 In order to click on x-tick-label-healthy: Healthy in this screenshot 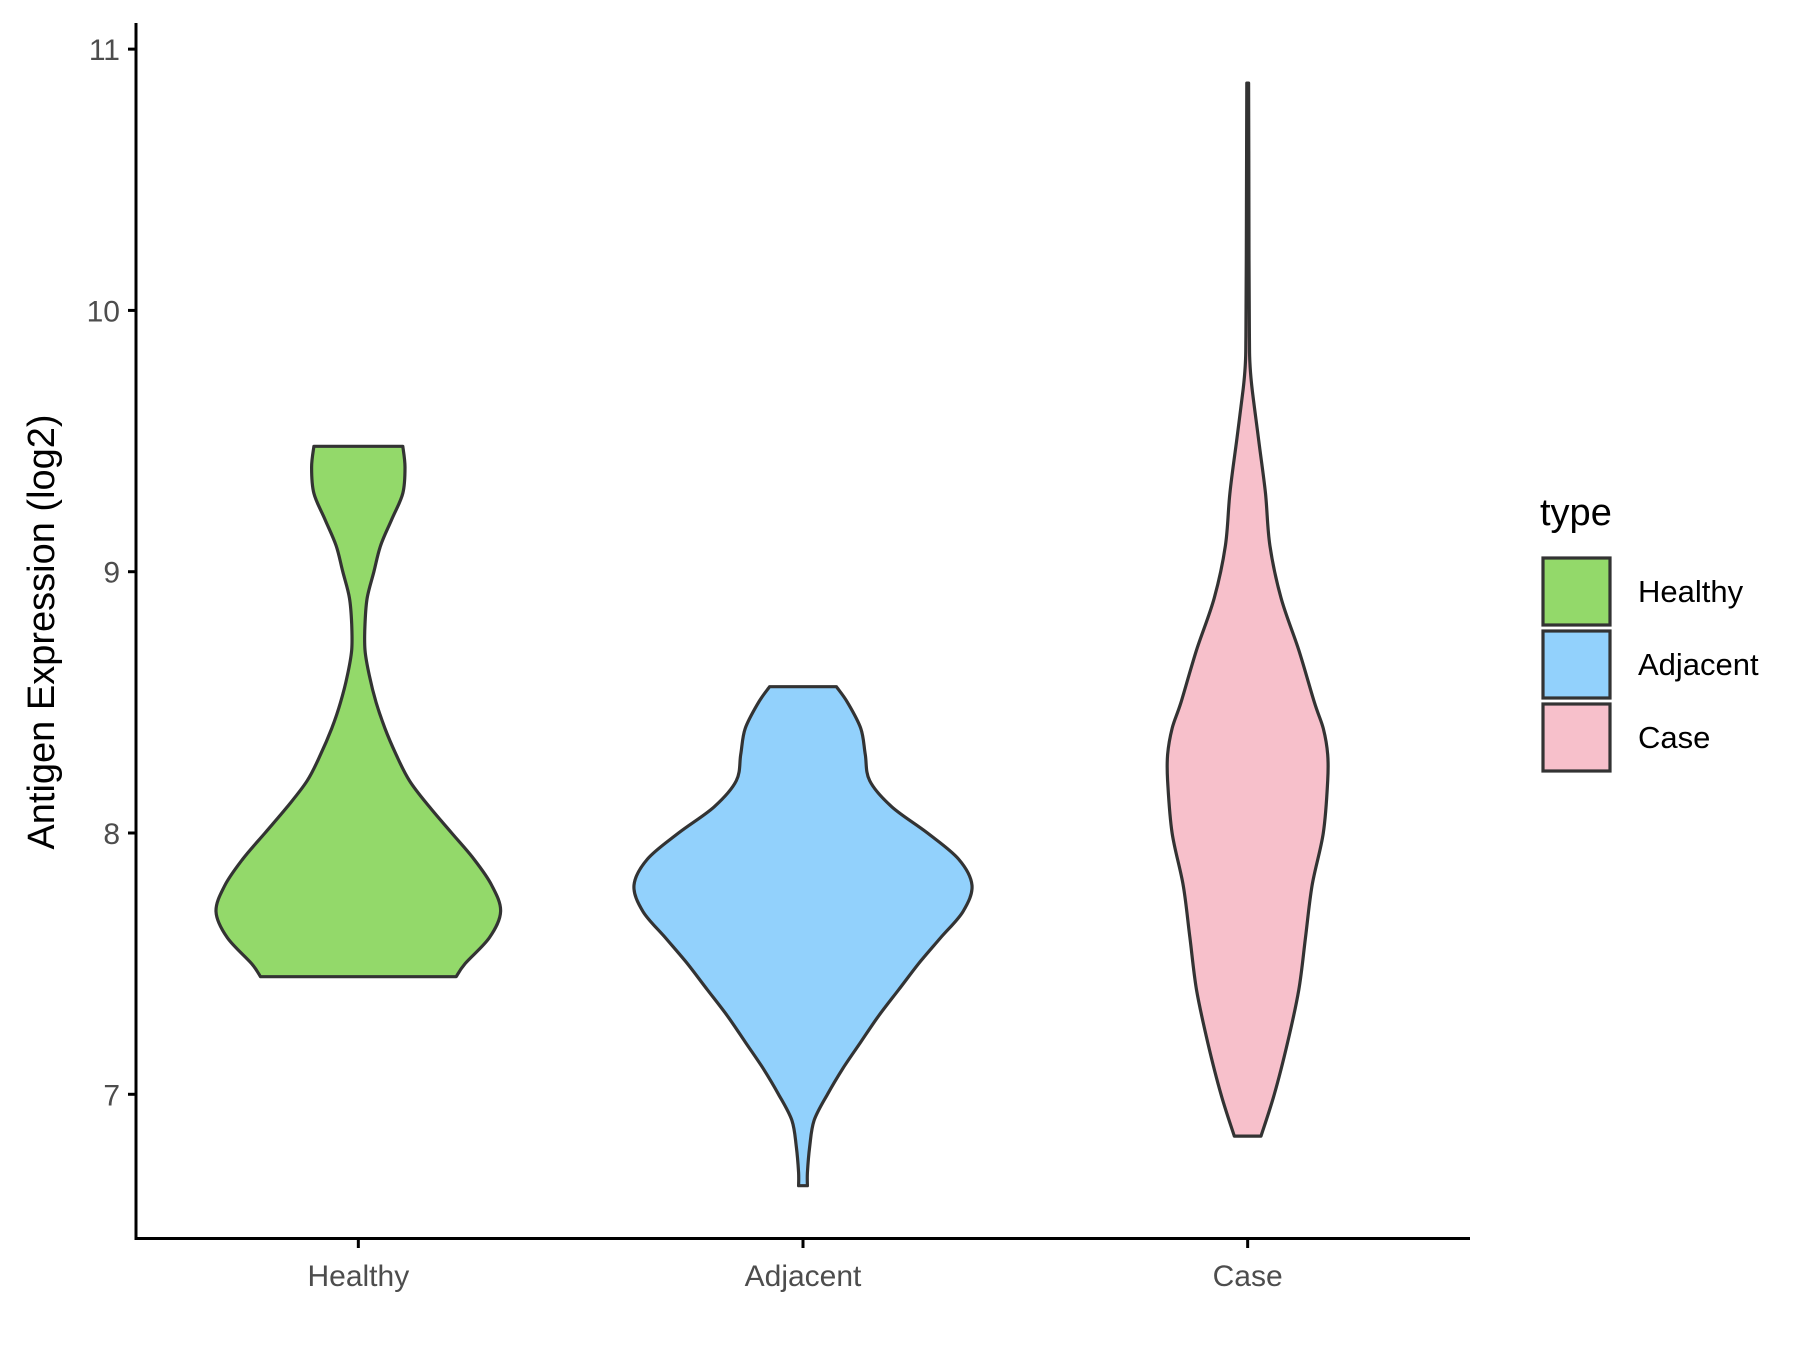, I will do `click(358, 1276)`.